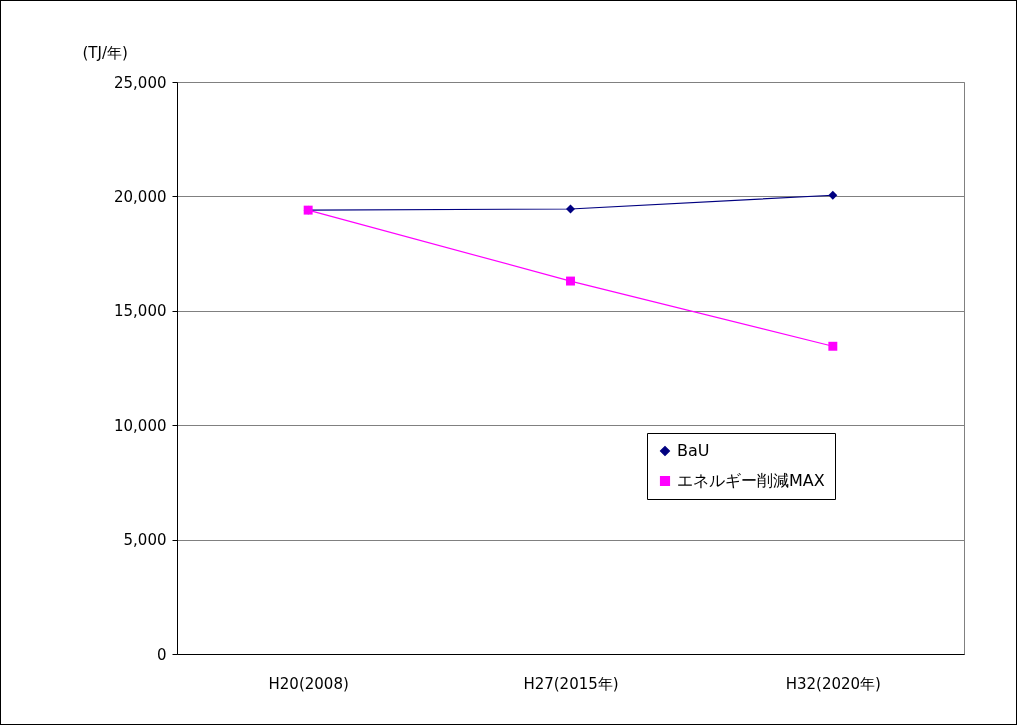 The image size is (1019, 727). I want to click on x-tick-label: H27(2015年), so click(571, 683).